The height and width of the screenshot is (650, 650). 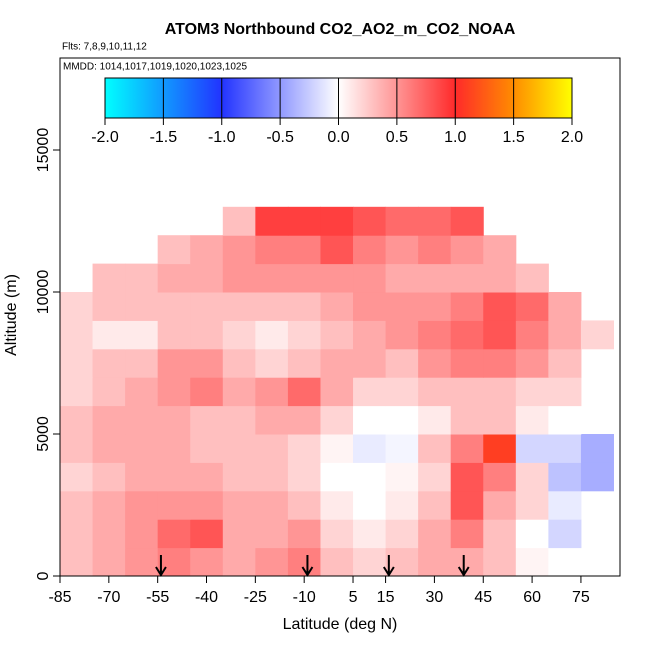 What do you see at coordinates (340, 624) in the screenshot?
I see `x-axis-label: Latitude (deg N)` at bounding box center [340, 624].